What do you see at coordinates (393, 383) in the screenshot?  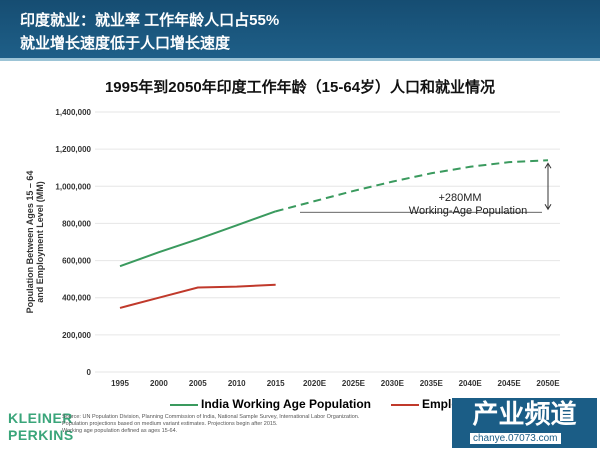 I see `x-tick-label: 2030E` at bounding box center [393, 383].